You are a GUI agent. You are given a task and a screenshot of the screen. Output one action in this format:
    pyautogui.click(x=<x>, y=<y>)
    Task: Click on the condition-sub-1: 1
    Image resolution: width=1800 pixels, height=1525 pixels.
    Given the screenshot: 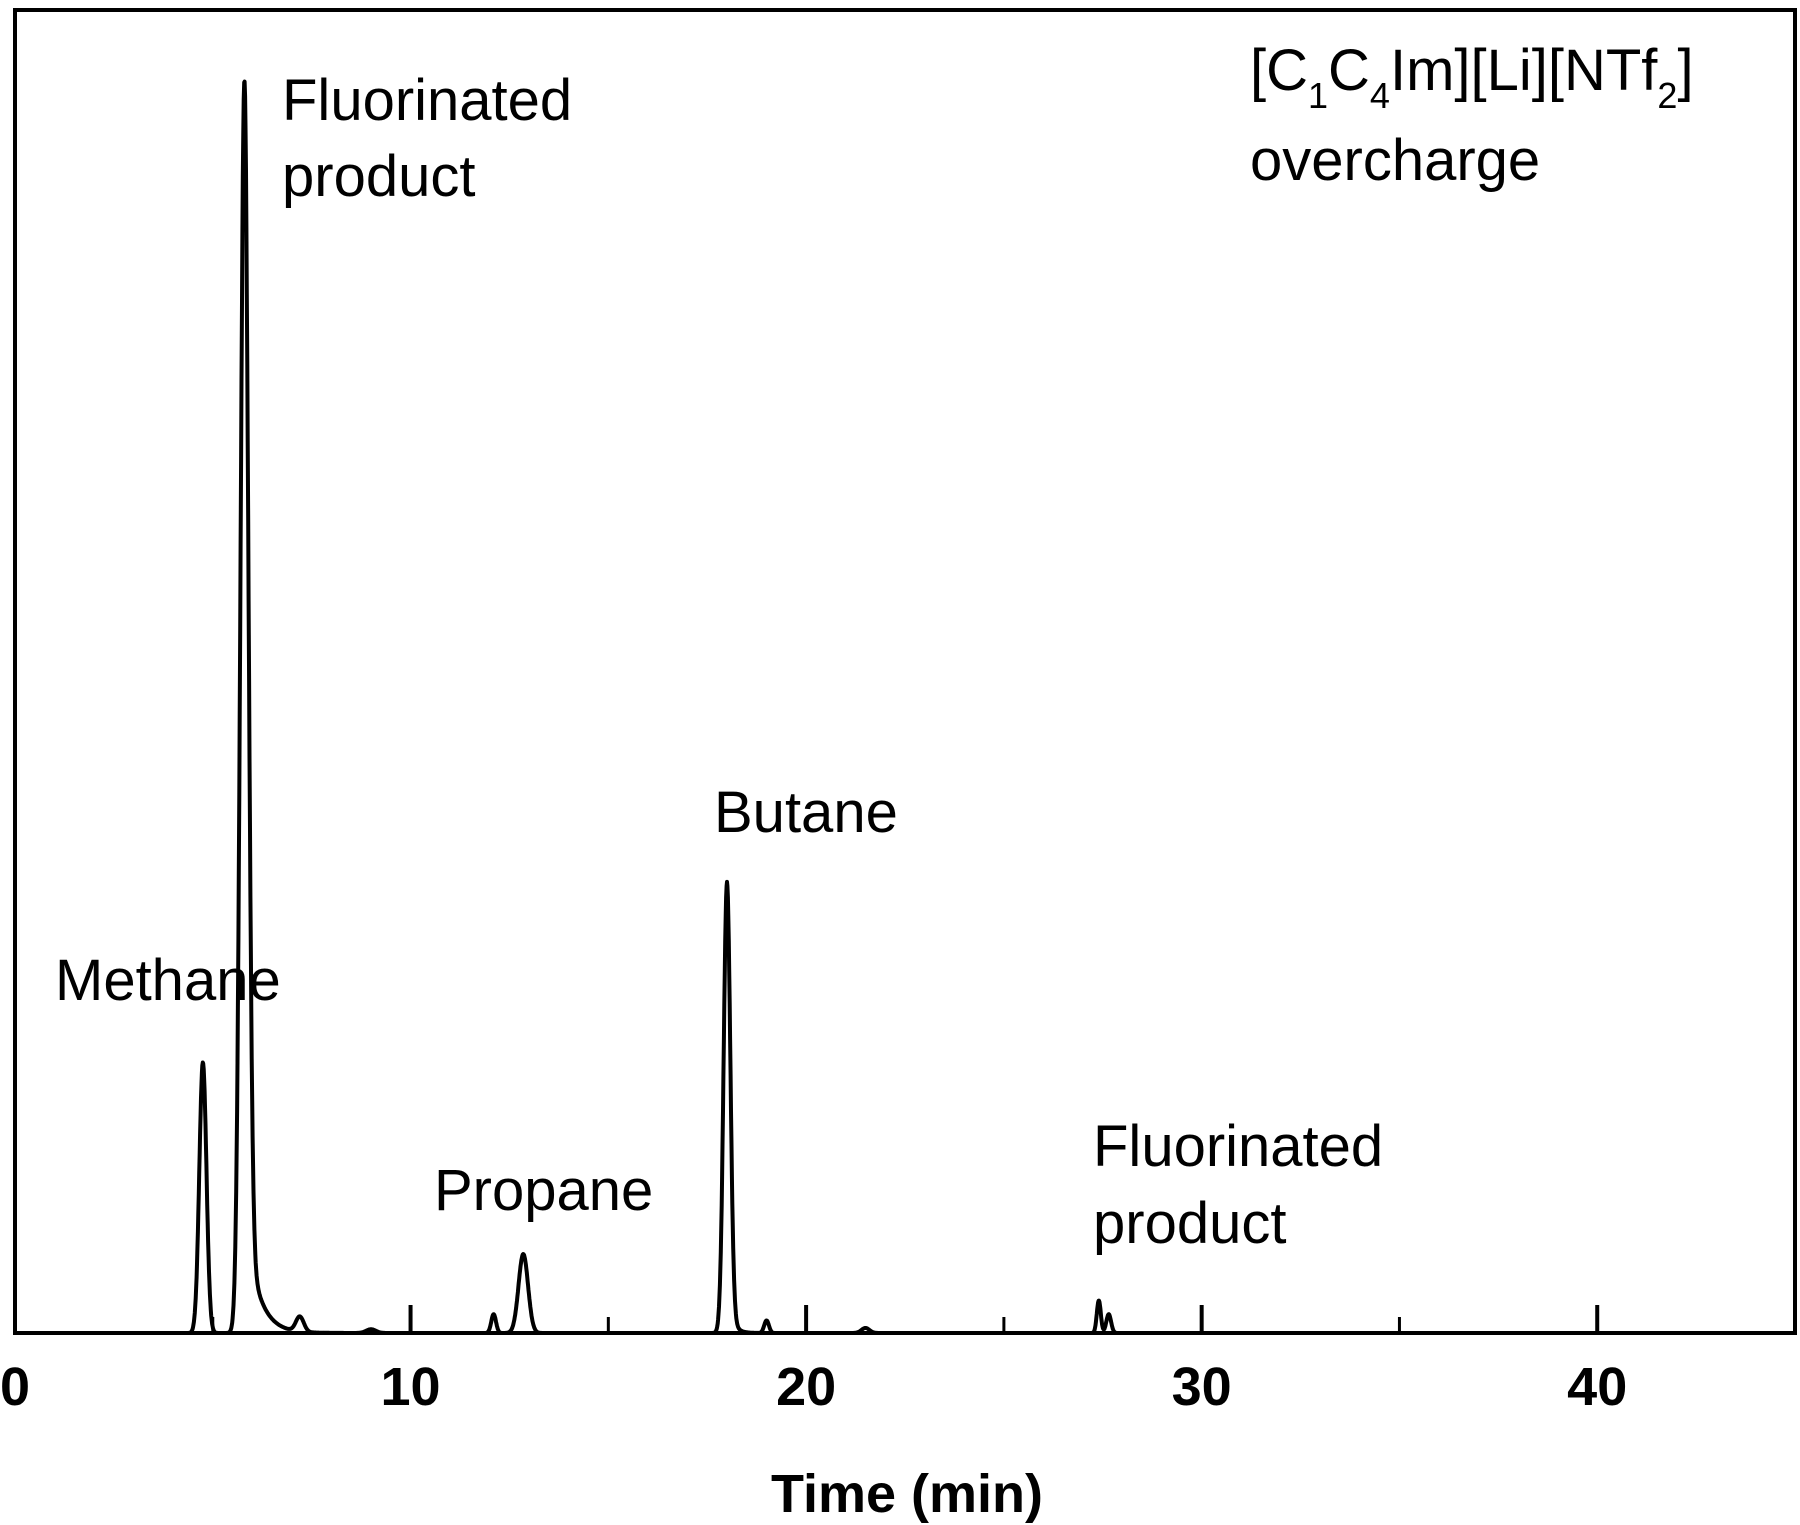 What is the action you would take?
    pyautogui.click(x=1318, y=95)
    